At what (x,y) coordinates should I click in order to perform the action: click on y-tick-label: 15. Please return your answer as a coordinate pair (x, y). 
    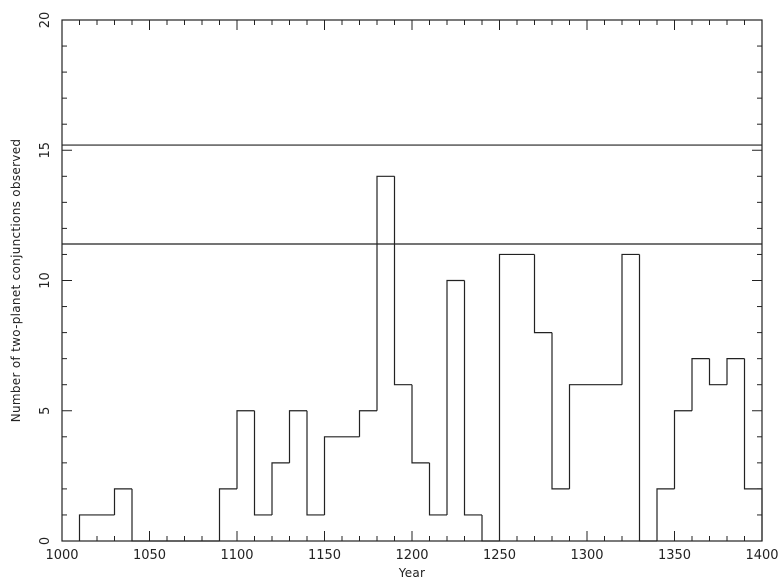
    Looking at the image, I should click on (45, 150).